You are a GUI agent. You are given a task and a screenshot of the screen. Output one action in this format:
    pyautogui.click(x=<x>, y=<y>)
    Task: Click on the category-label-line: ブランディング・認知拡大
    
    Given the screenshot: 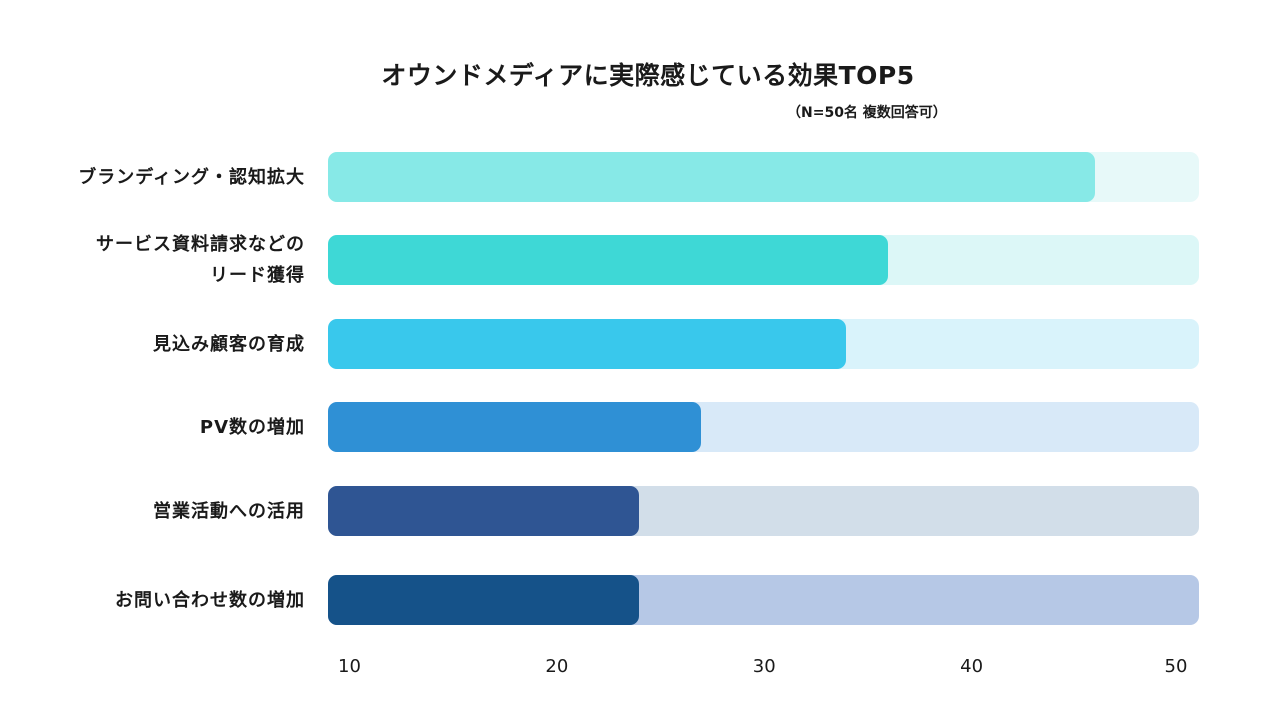 What is the action you would take?
    pyautogui.click(x=191, y=177)
    